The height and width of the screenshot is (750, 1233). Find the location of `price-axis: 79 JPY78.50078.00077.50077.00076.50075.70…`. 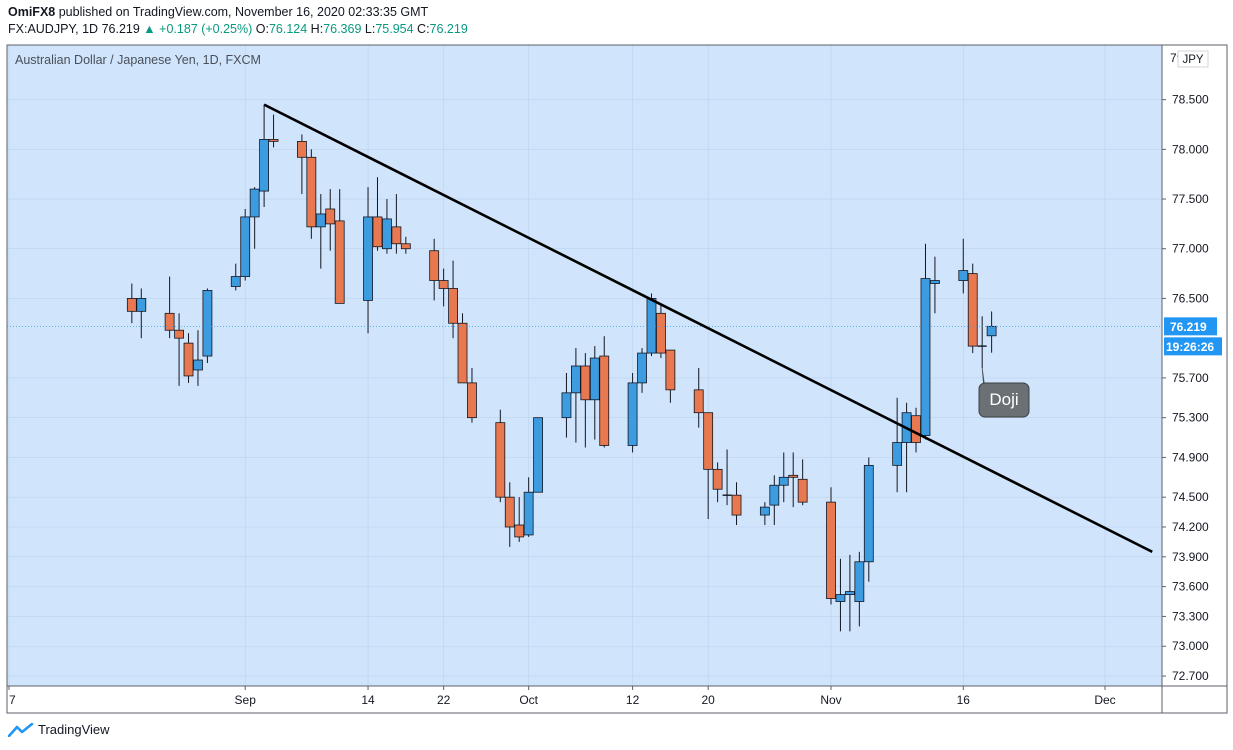

price-axis: 79 JPY78.50078.00077.50077.00076.50075.70… is located at coordinates (1194, 365).